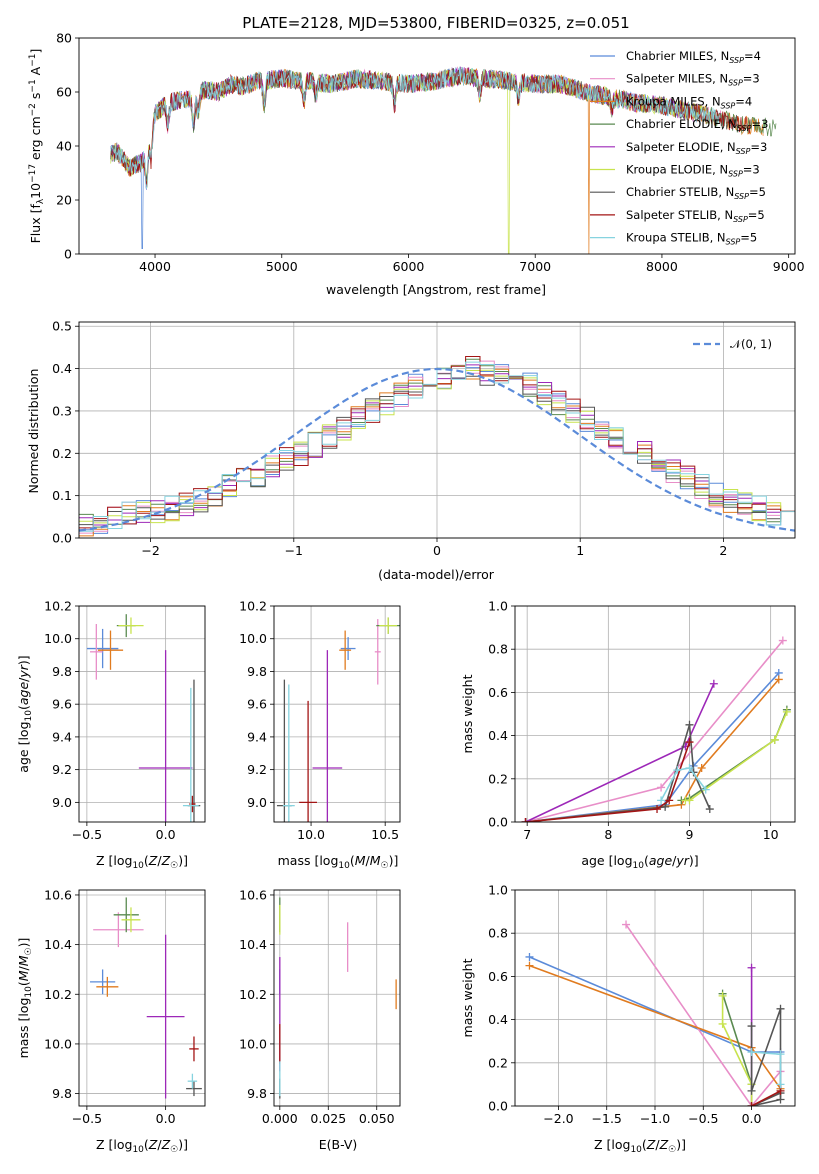  I want to click on ax7-ytick-label-2: 10.2, so click(253, 994).